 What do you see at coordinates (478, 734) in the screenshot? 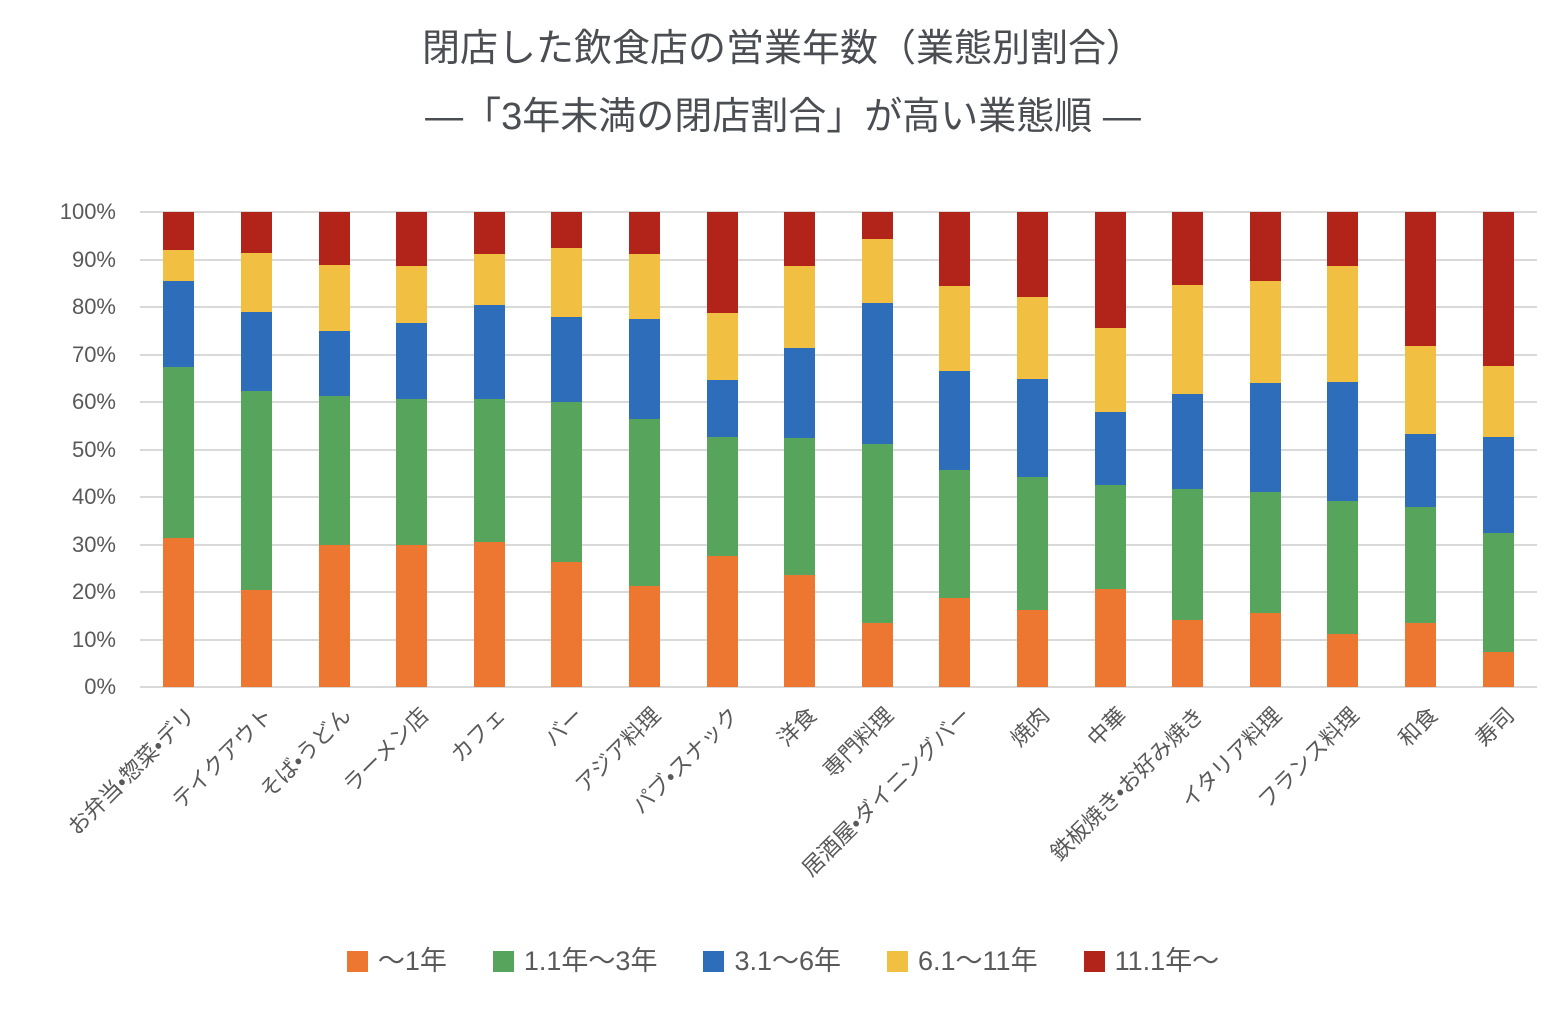
I see `x-axis-label: カフェ` at bounding box center [478, 734].